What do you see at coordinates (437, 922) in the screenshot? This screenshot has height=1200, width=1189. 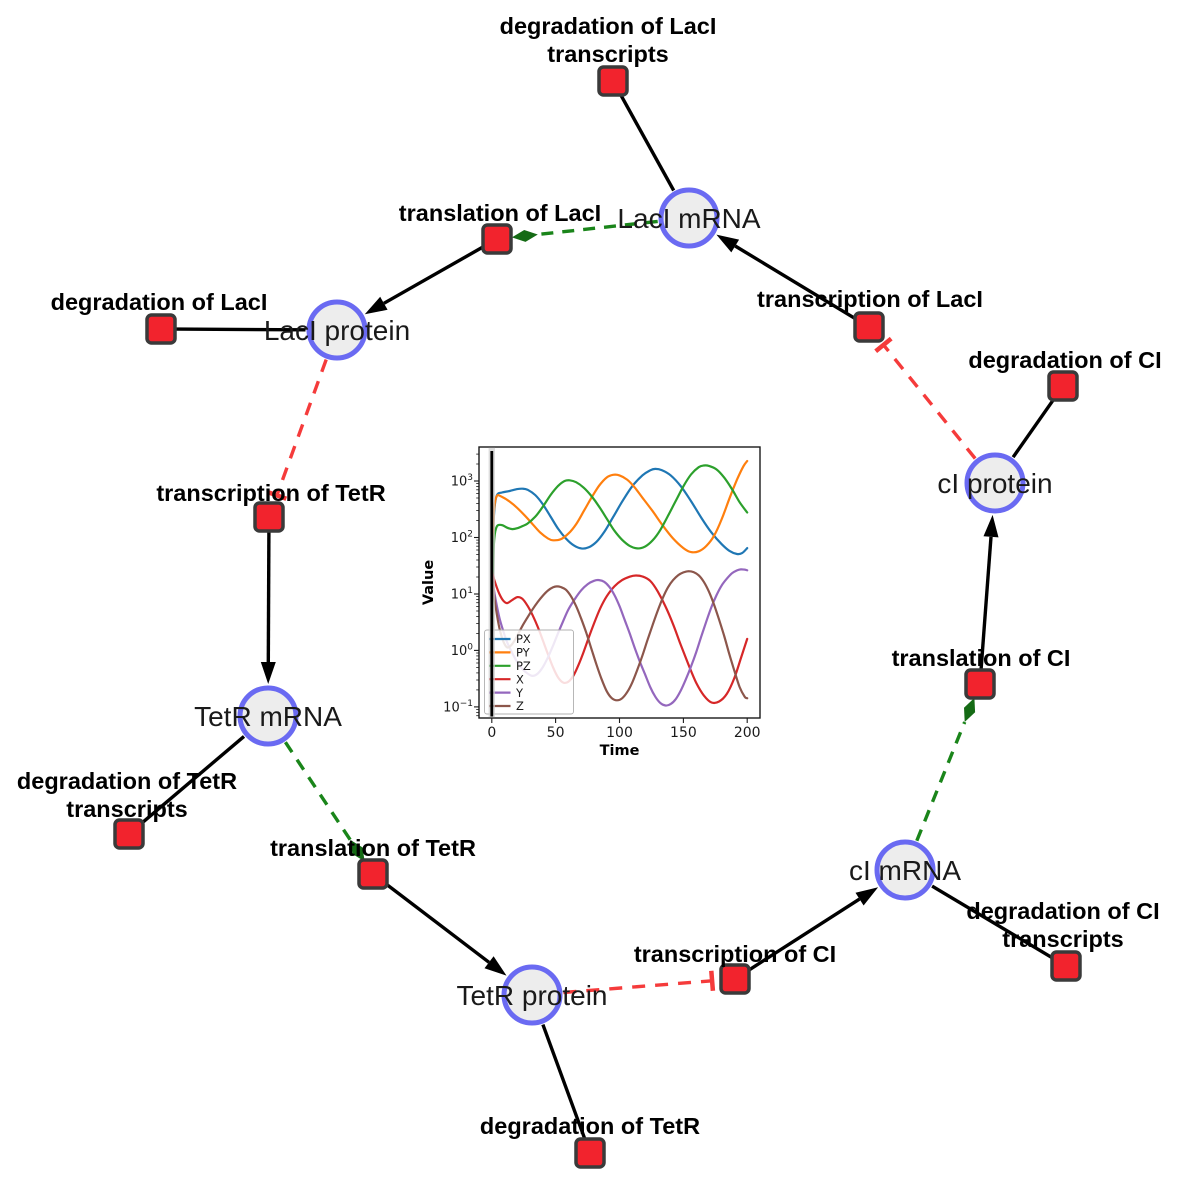 I see `edge-tl_tetr-tetr_protein-production` at bounding box center [437, 922].